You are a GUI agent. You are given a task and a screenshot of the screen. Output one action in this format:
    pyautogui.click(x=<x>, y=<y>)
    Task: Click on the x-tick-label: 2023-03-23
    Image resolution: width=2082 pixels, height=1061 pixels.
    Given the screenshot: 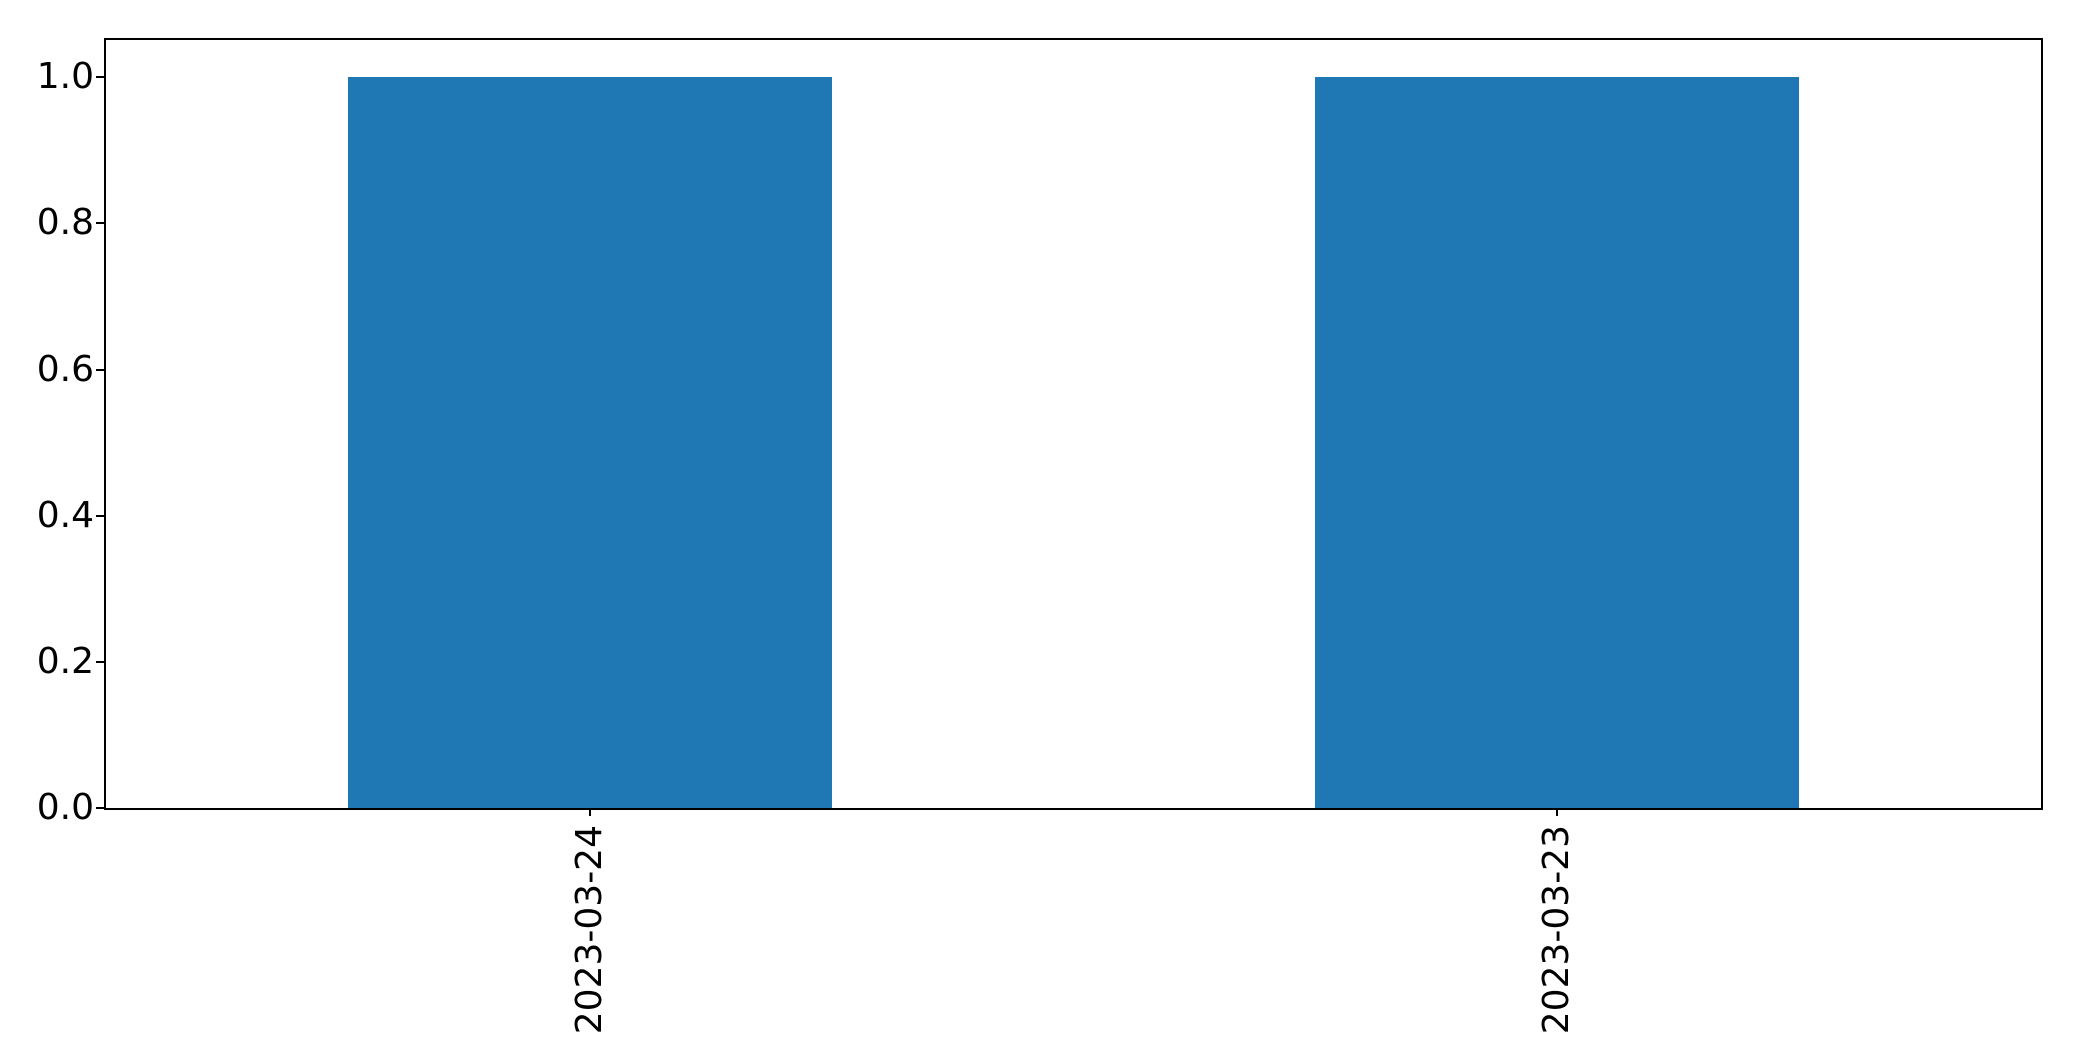 What is the action you would take?
    pyautogui.click(x=1557, y=930)
    